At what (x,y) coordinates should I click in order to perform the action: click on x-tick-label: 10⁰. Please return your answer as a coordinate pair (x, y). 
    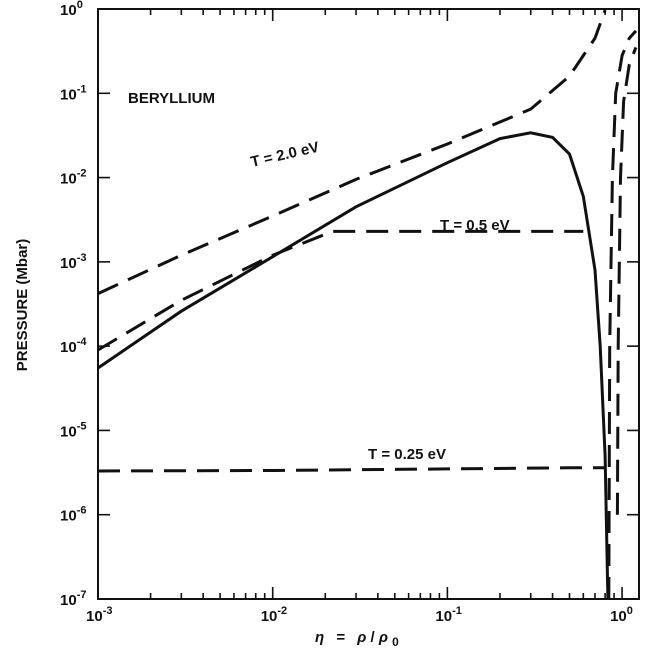
    Looking at the image, I should click on (621, 615).